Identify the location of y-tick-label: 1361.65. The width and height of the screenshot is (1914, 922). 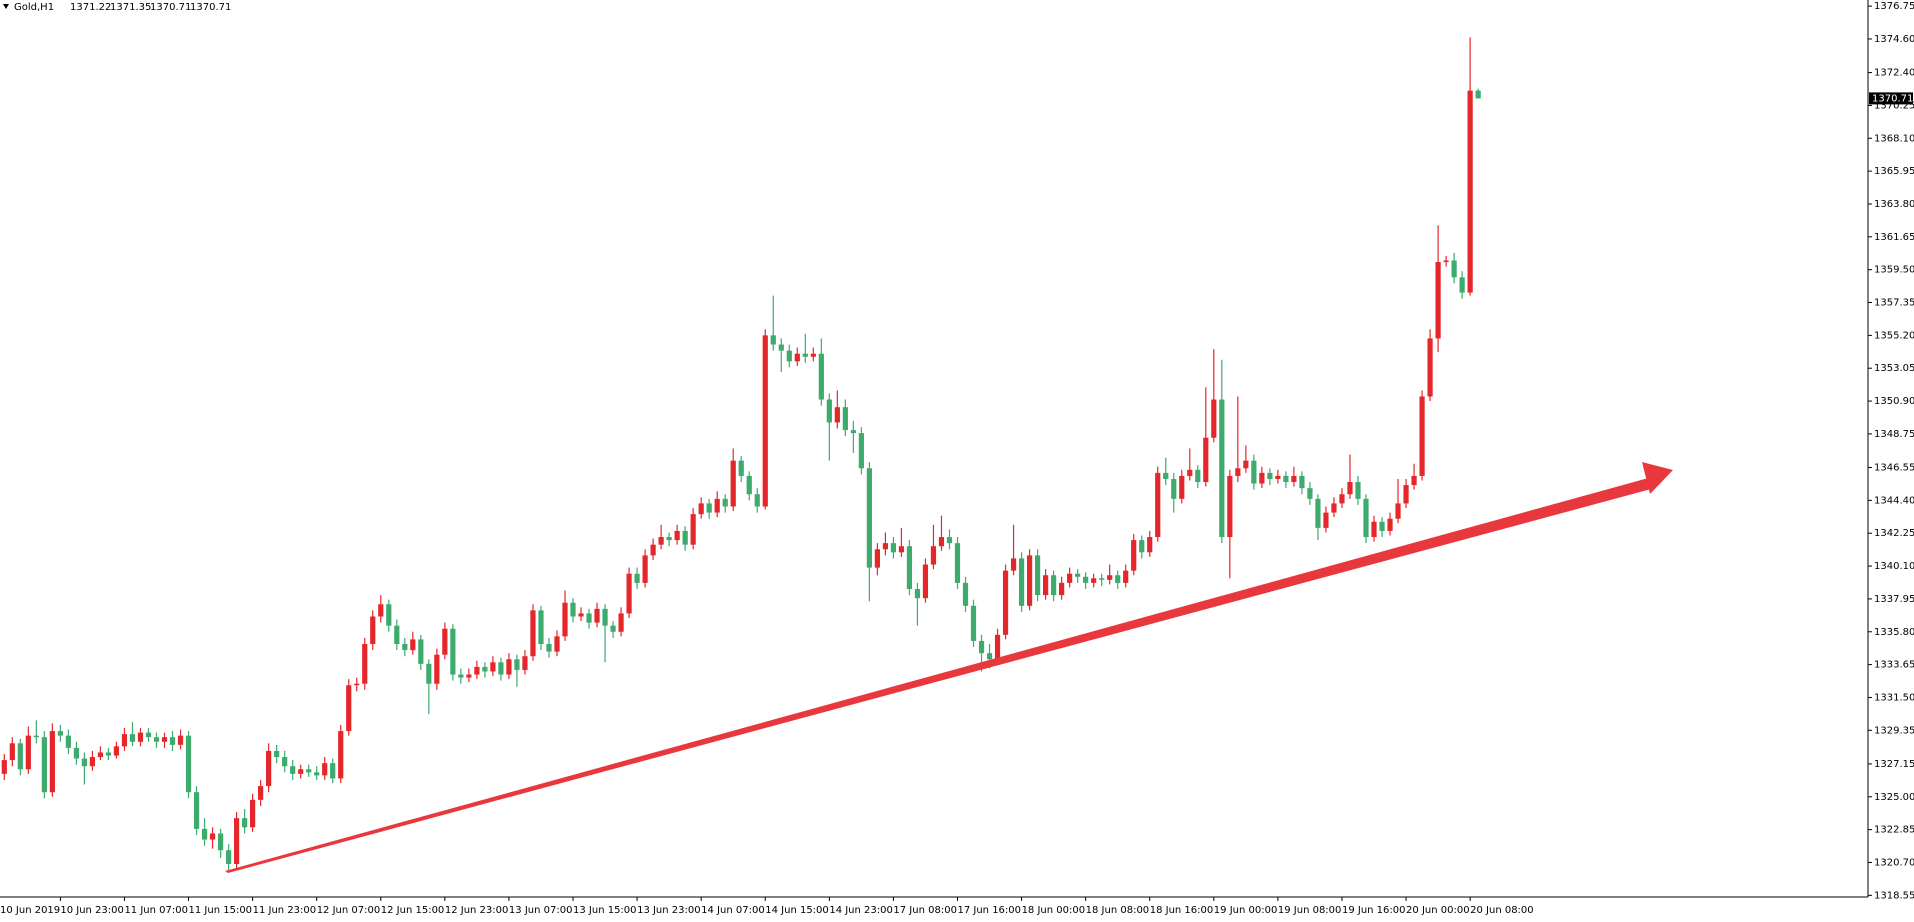
(1894, 237).